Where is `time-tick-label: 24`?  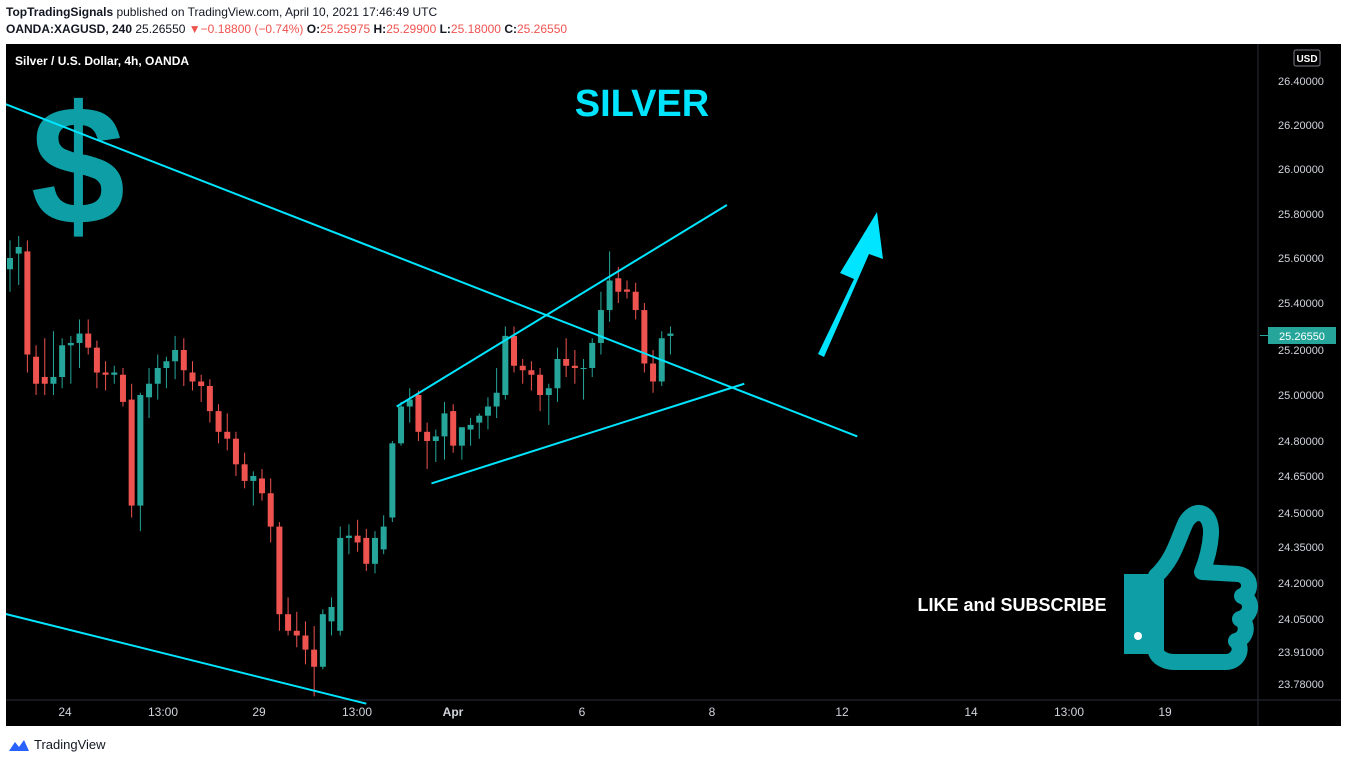 time-tick-label: 24 is located at coordinates (65, 712).